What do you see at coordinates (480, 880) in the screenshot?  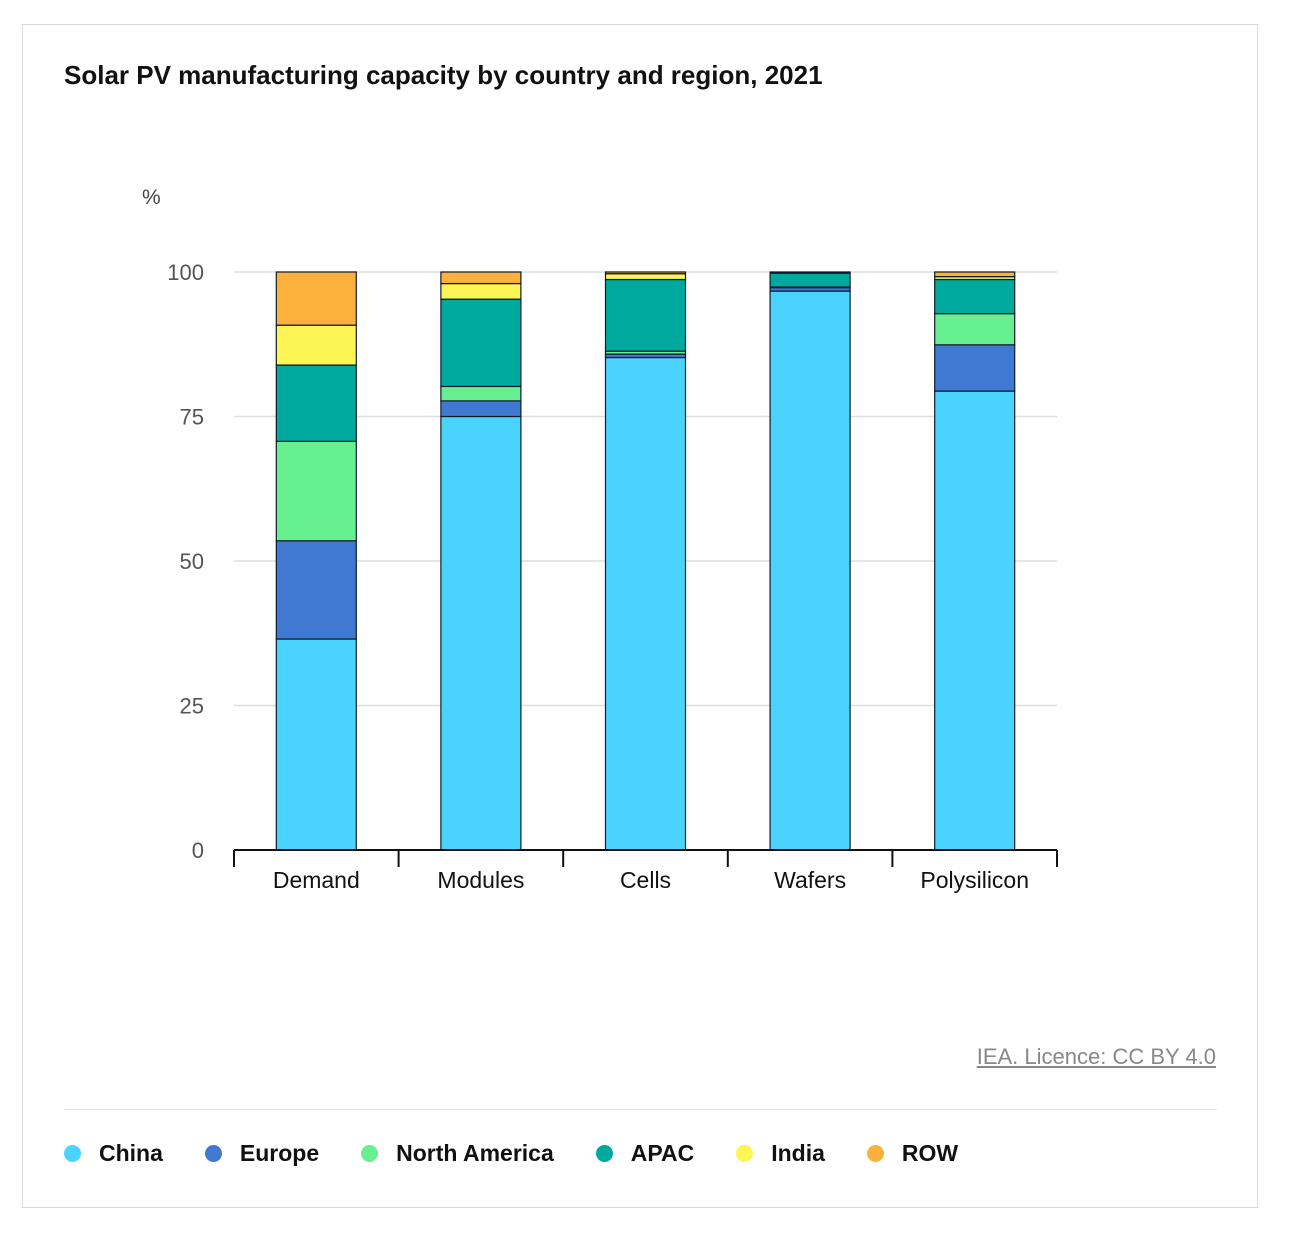 I see `x-tick-label: Modules` at bounding box center [480, 880].